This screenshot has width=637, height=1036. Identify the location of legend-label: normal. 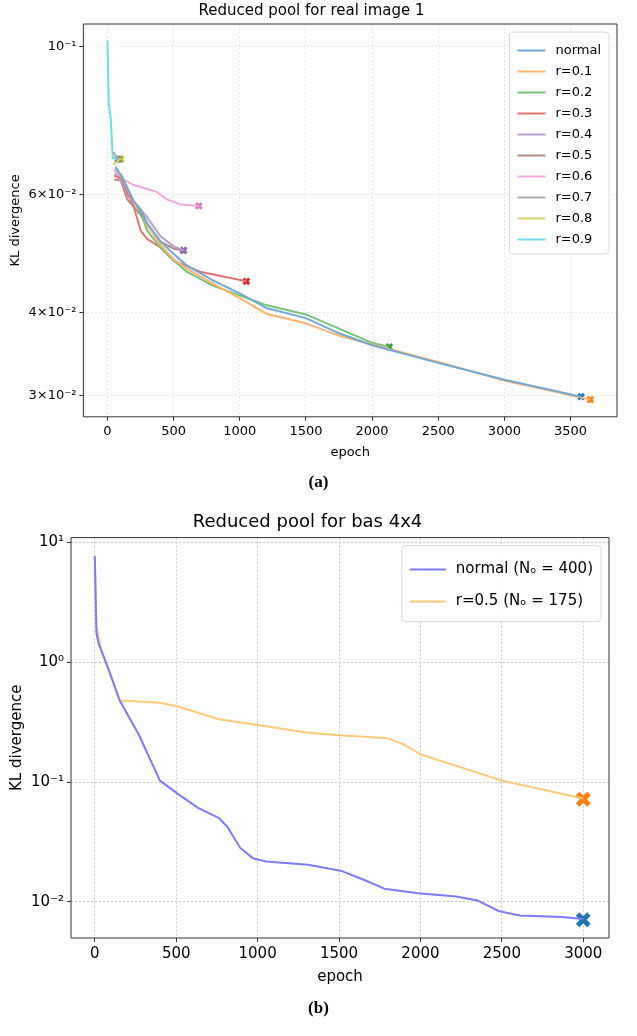
(578, 49).